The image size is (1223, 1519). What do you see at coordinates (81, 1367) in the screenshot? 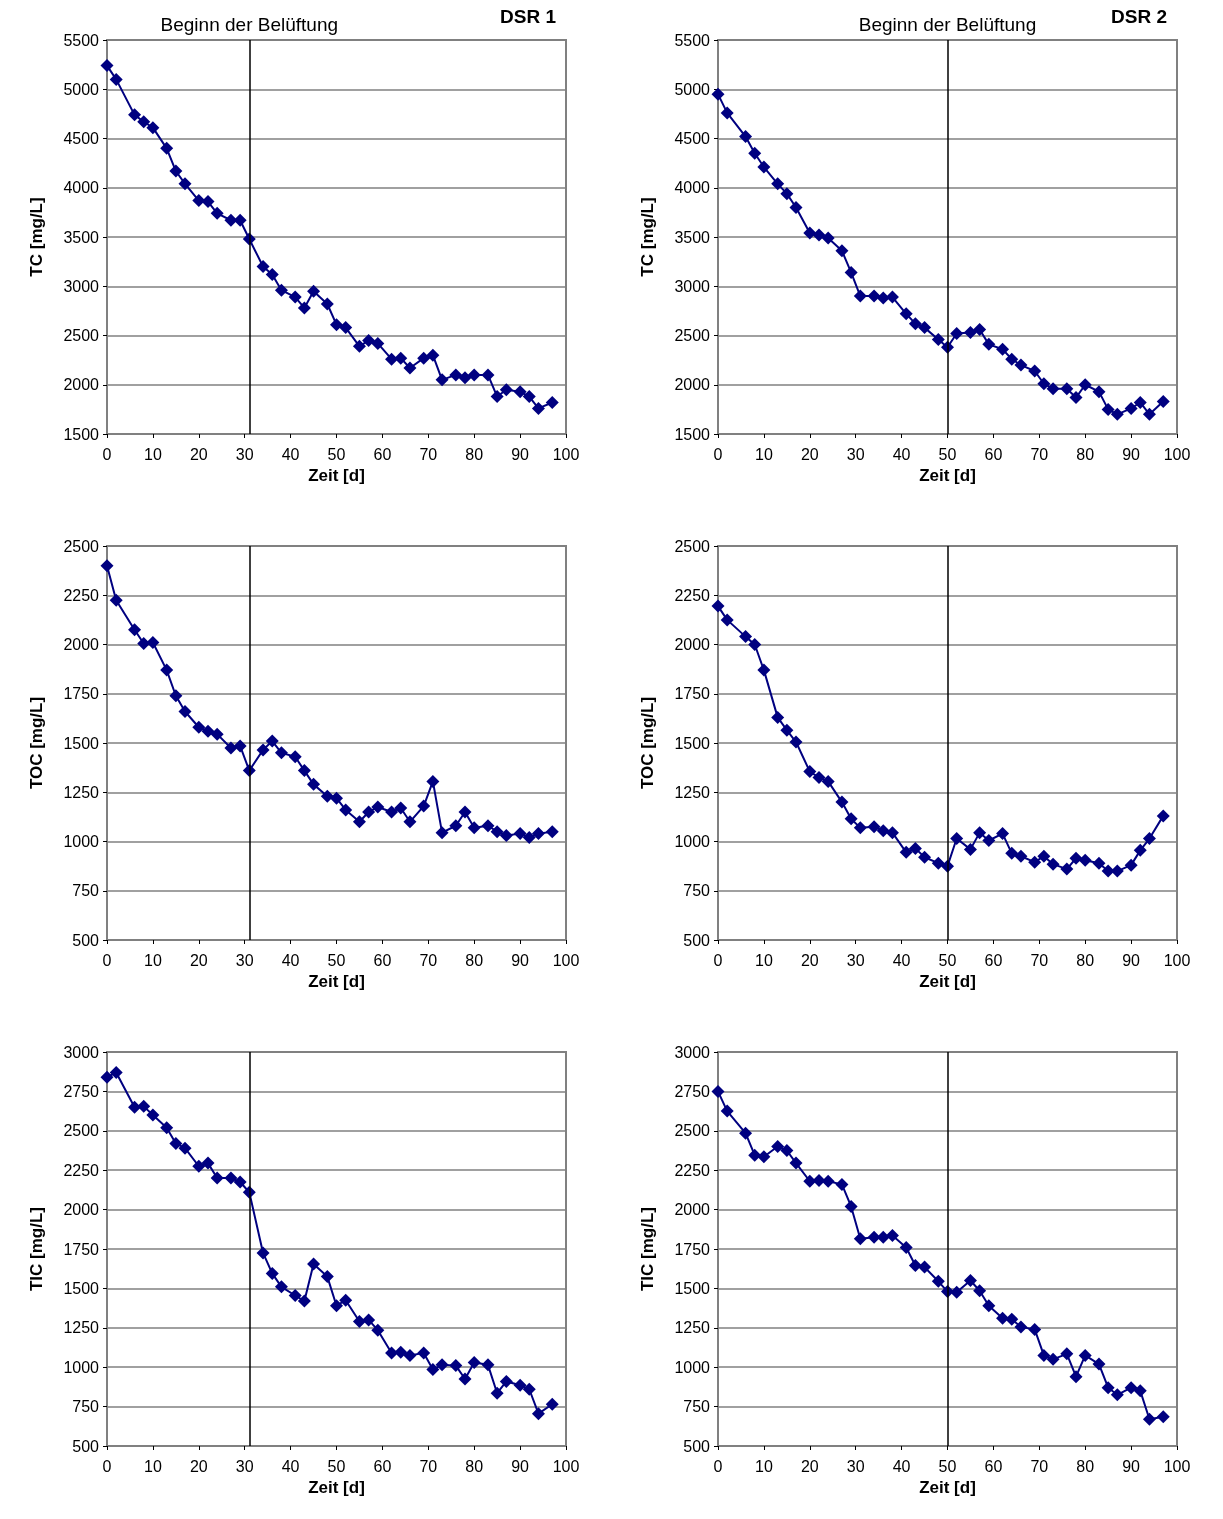
I see `y-tick-label: 1000` at bounding box center [81, 1367].